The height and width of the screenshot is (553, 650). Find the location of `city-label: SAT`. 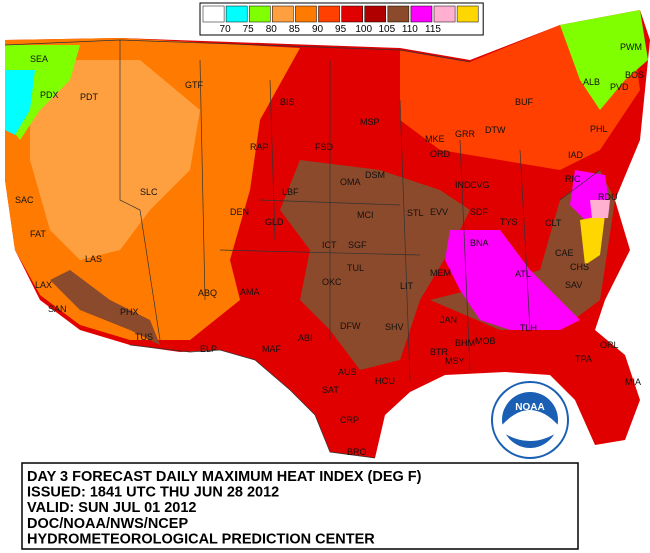

city-label: SAT is located at coordinates (330, 390).